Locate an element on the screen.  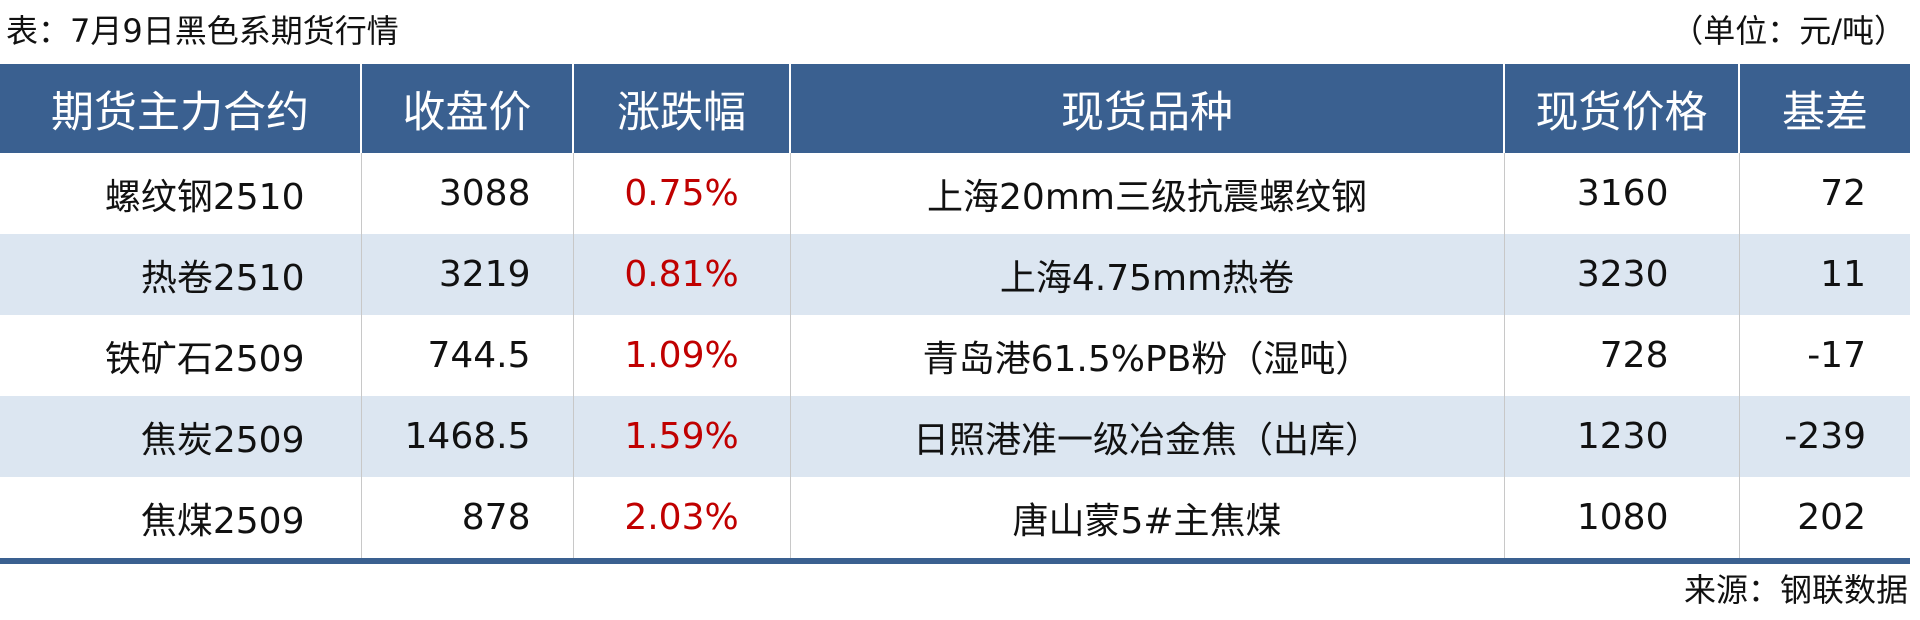
table-row: 铁矿石2509 744.5 1.09% 青岛港61.5%PB粉（湿吨） 728 -17 is located at coordinates (955, 355).